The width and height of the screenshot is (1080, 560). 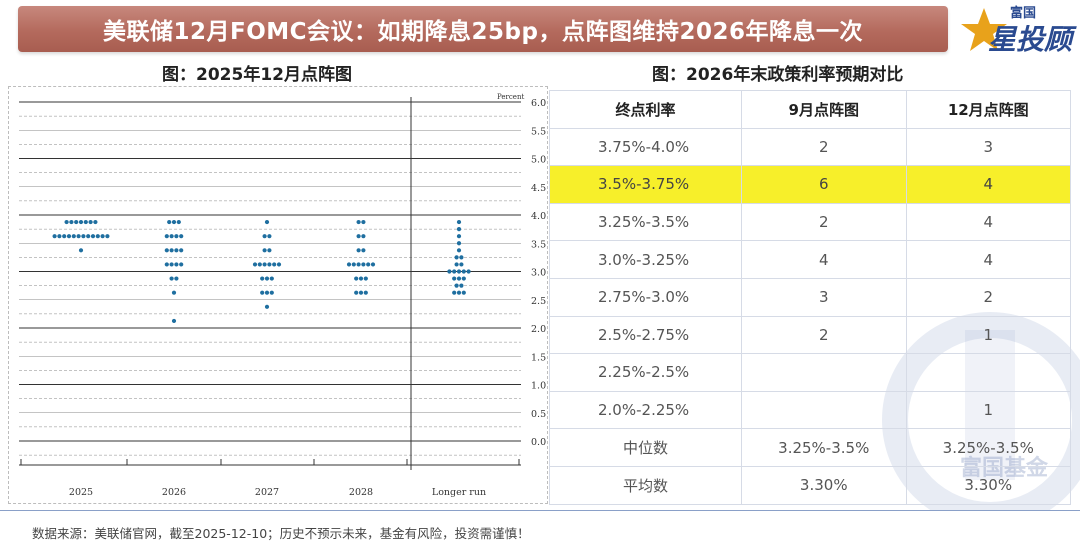 I want to click on table-row: 平均数 3.30% 3.30%, so click(x=810, y=485).